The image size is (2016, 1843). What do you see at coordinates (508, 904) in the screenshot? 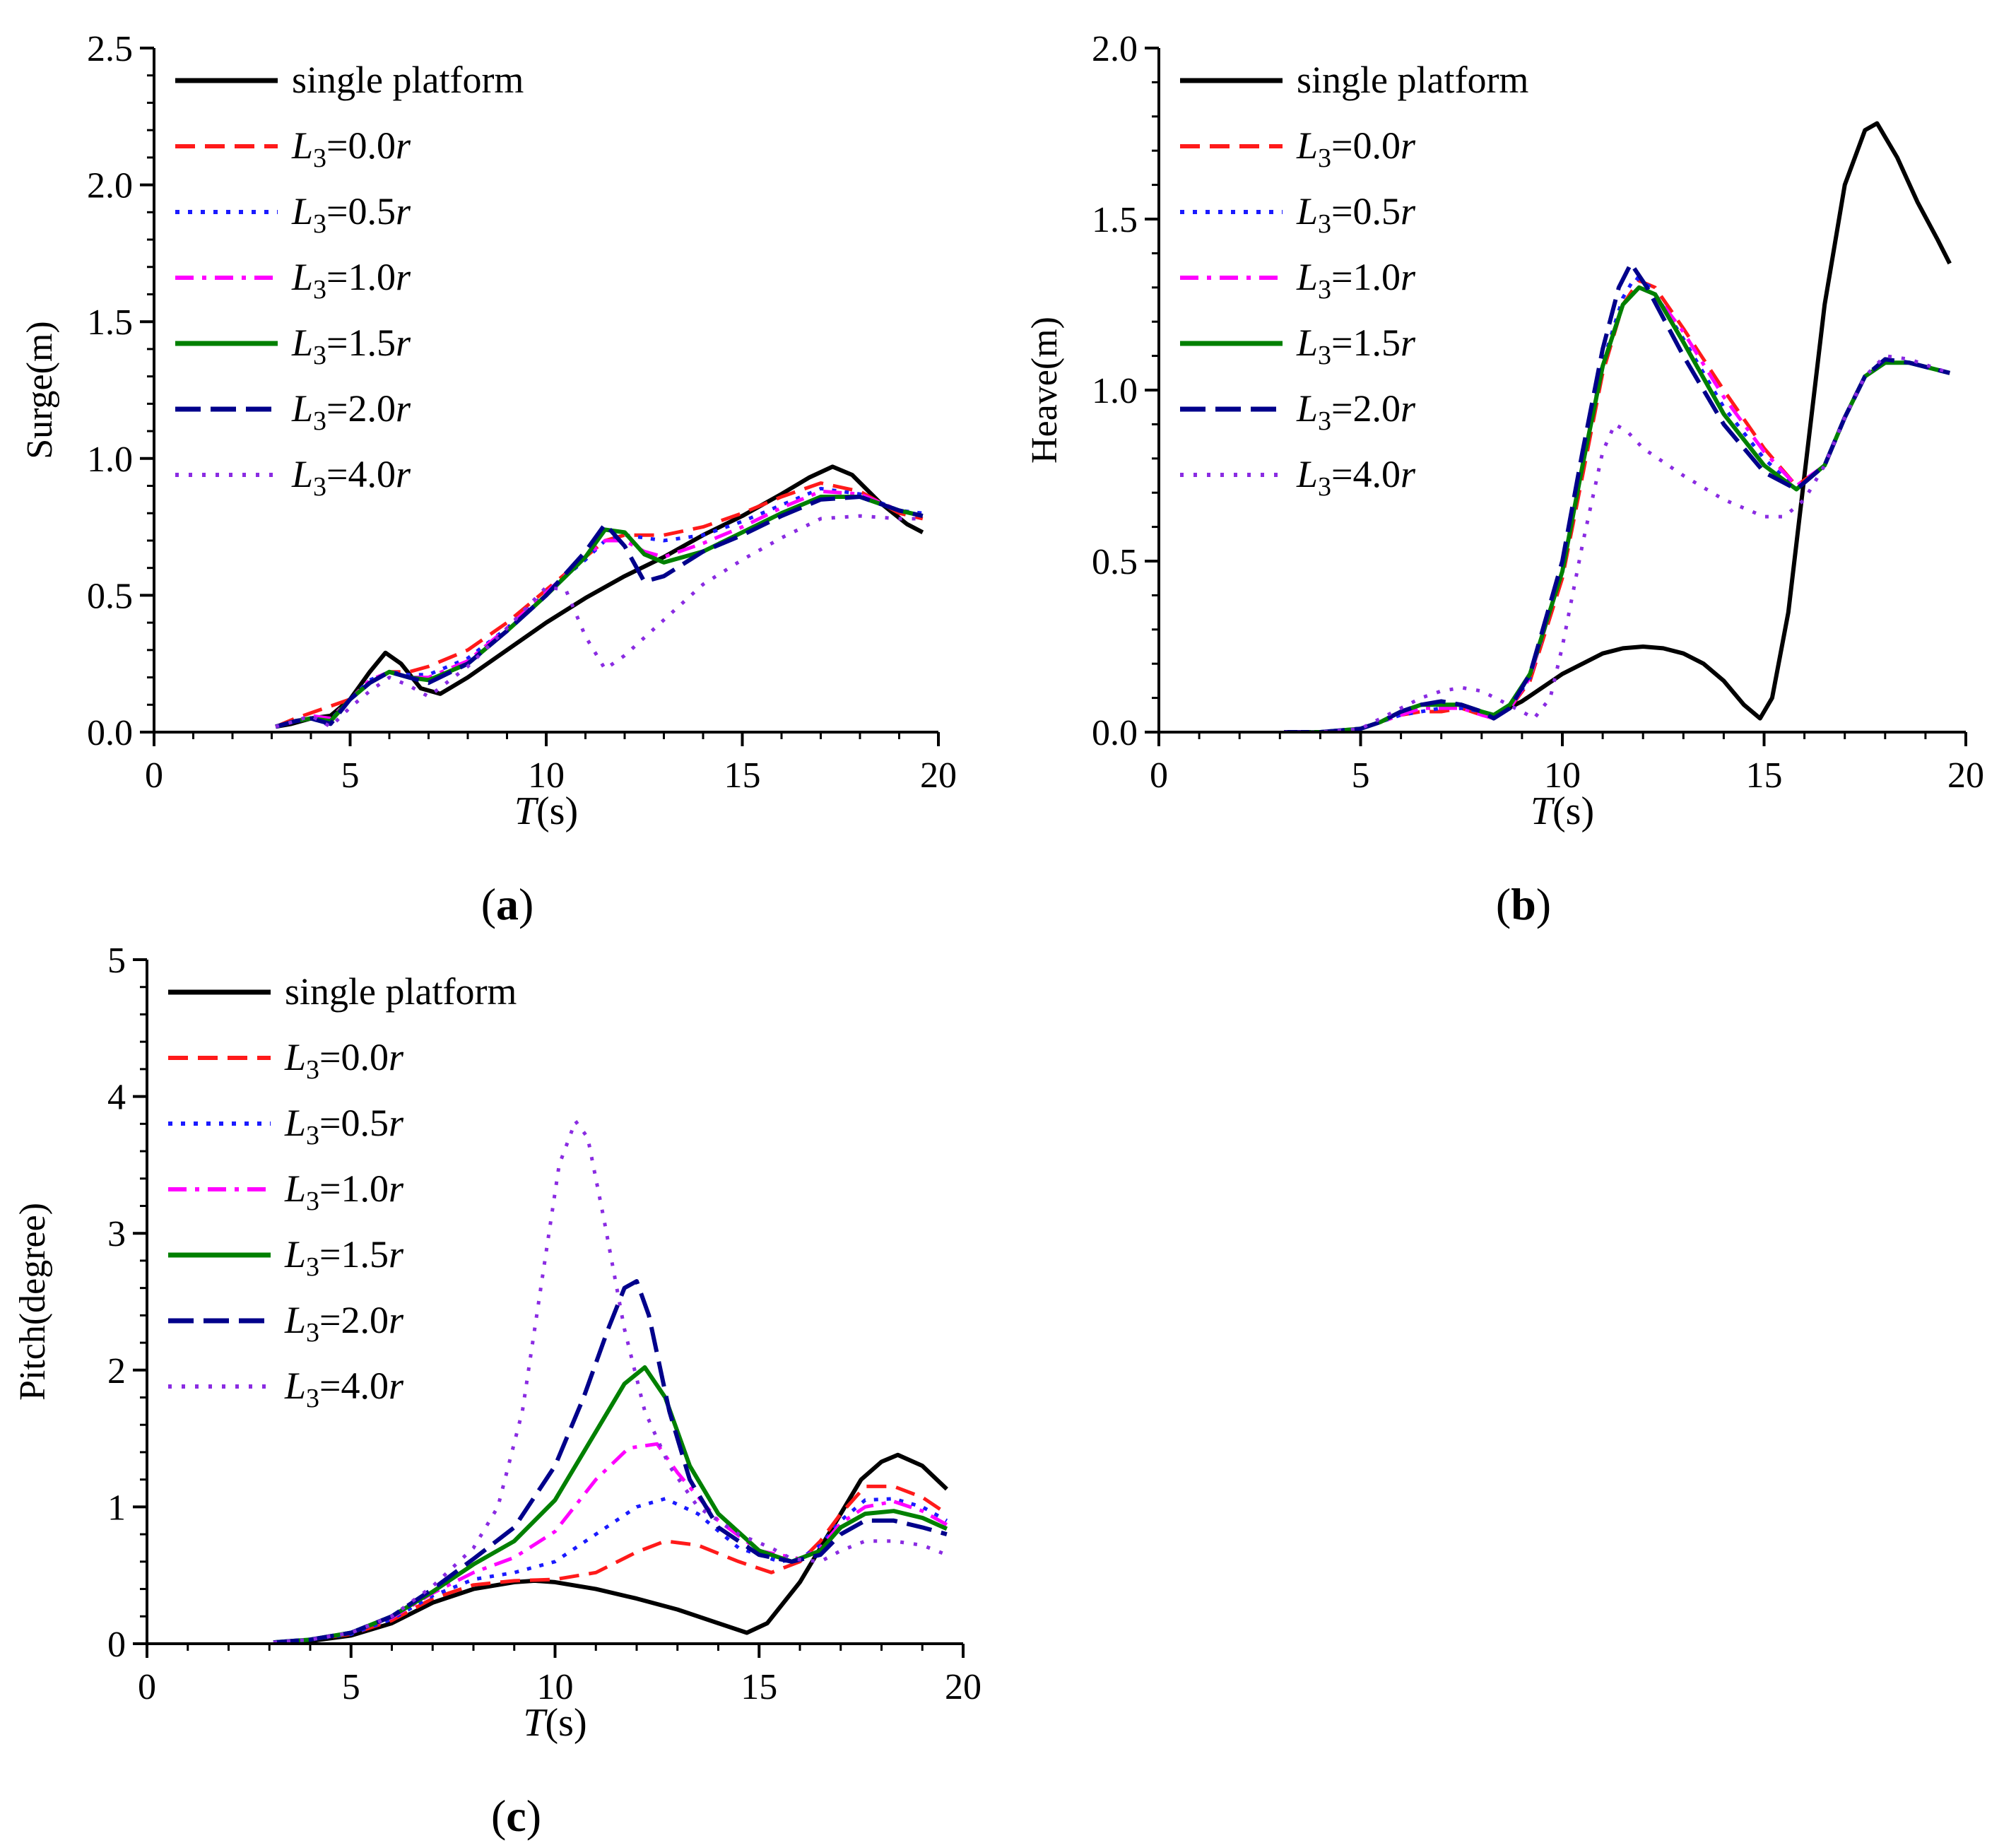
I see `panel-label: (a)` at bounding box center [508, 904].